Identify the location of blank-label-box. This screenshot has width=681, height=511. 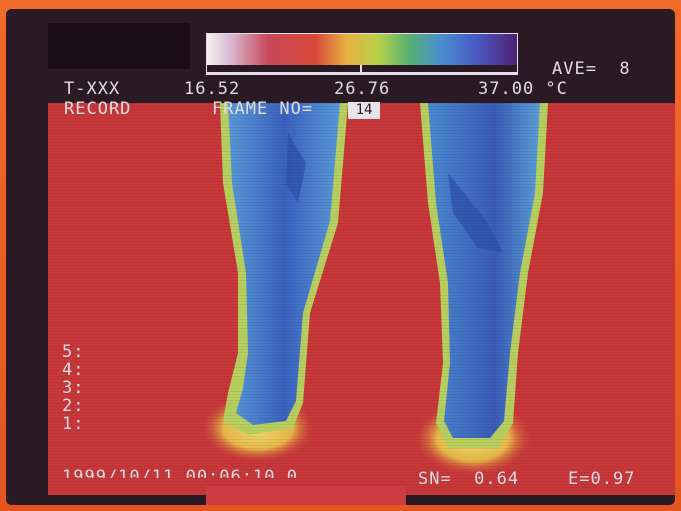
(119, 46).